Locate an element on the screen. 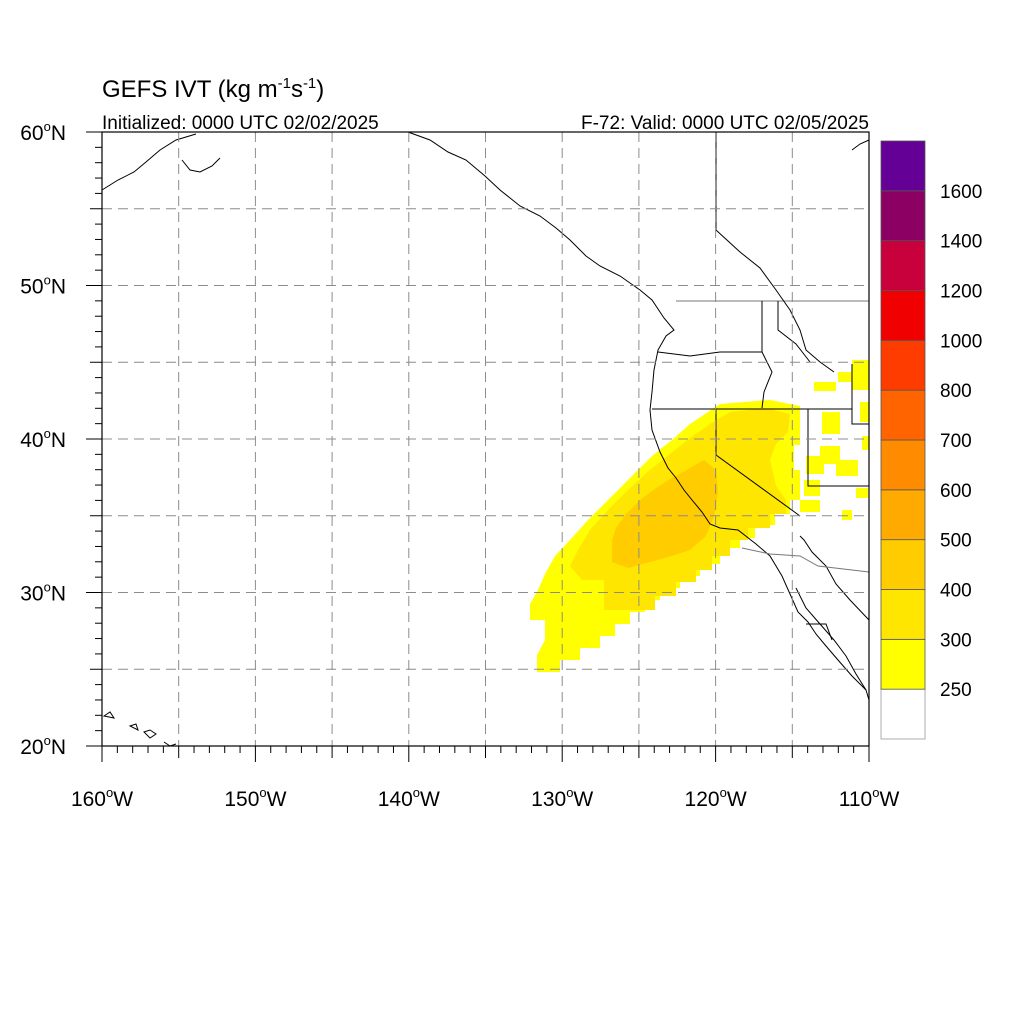  colorbar-label: 800 is located at coordinates (956, 391).